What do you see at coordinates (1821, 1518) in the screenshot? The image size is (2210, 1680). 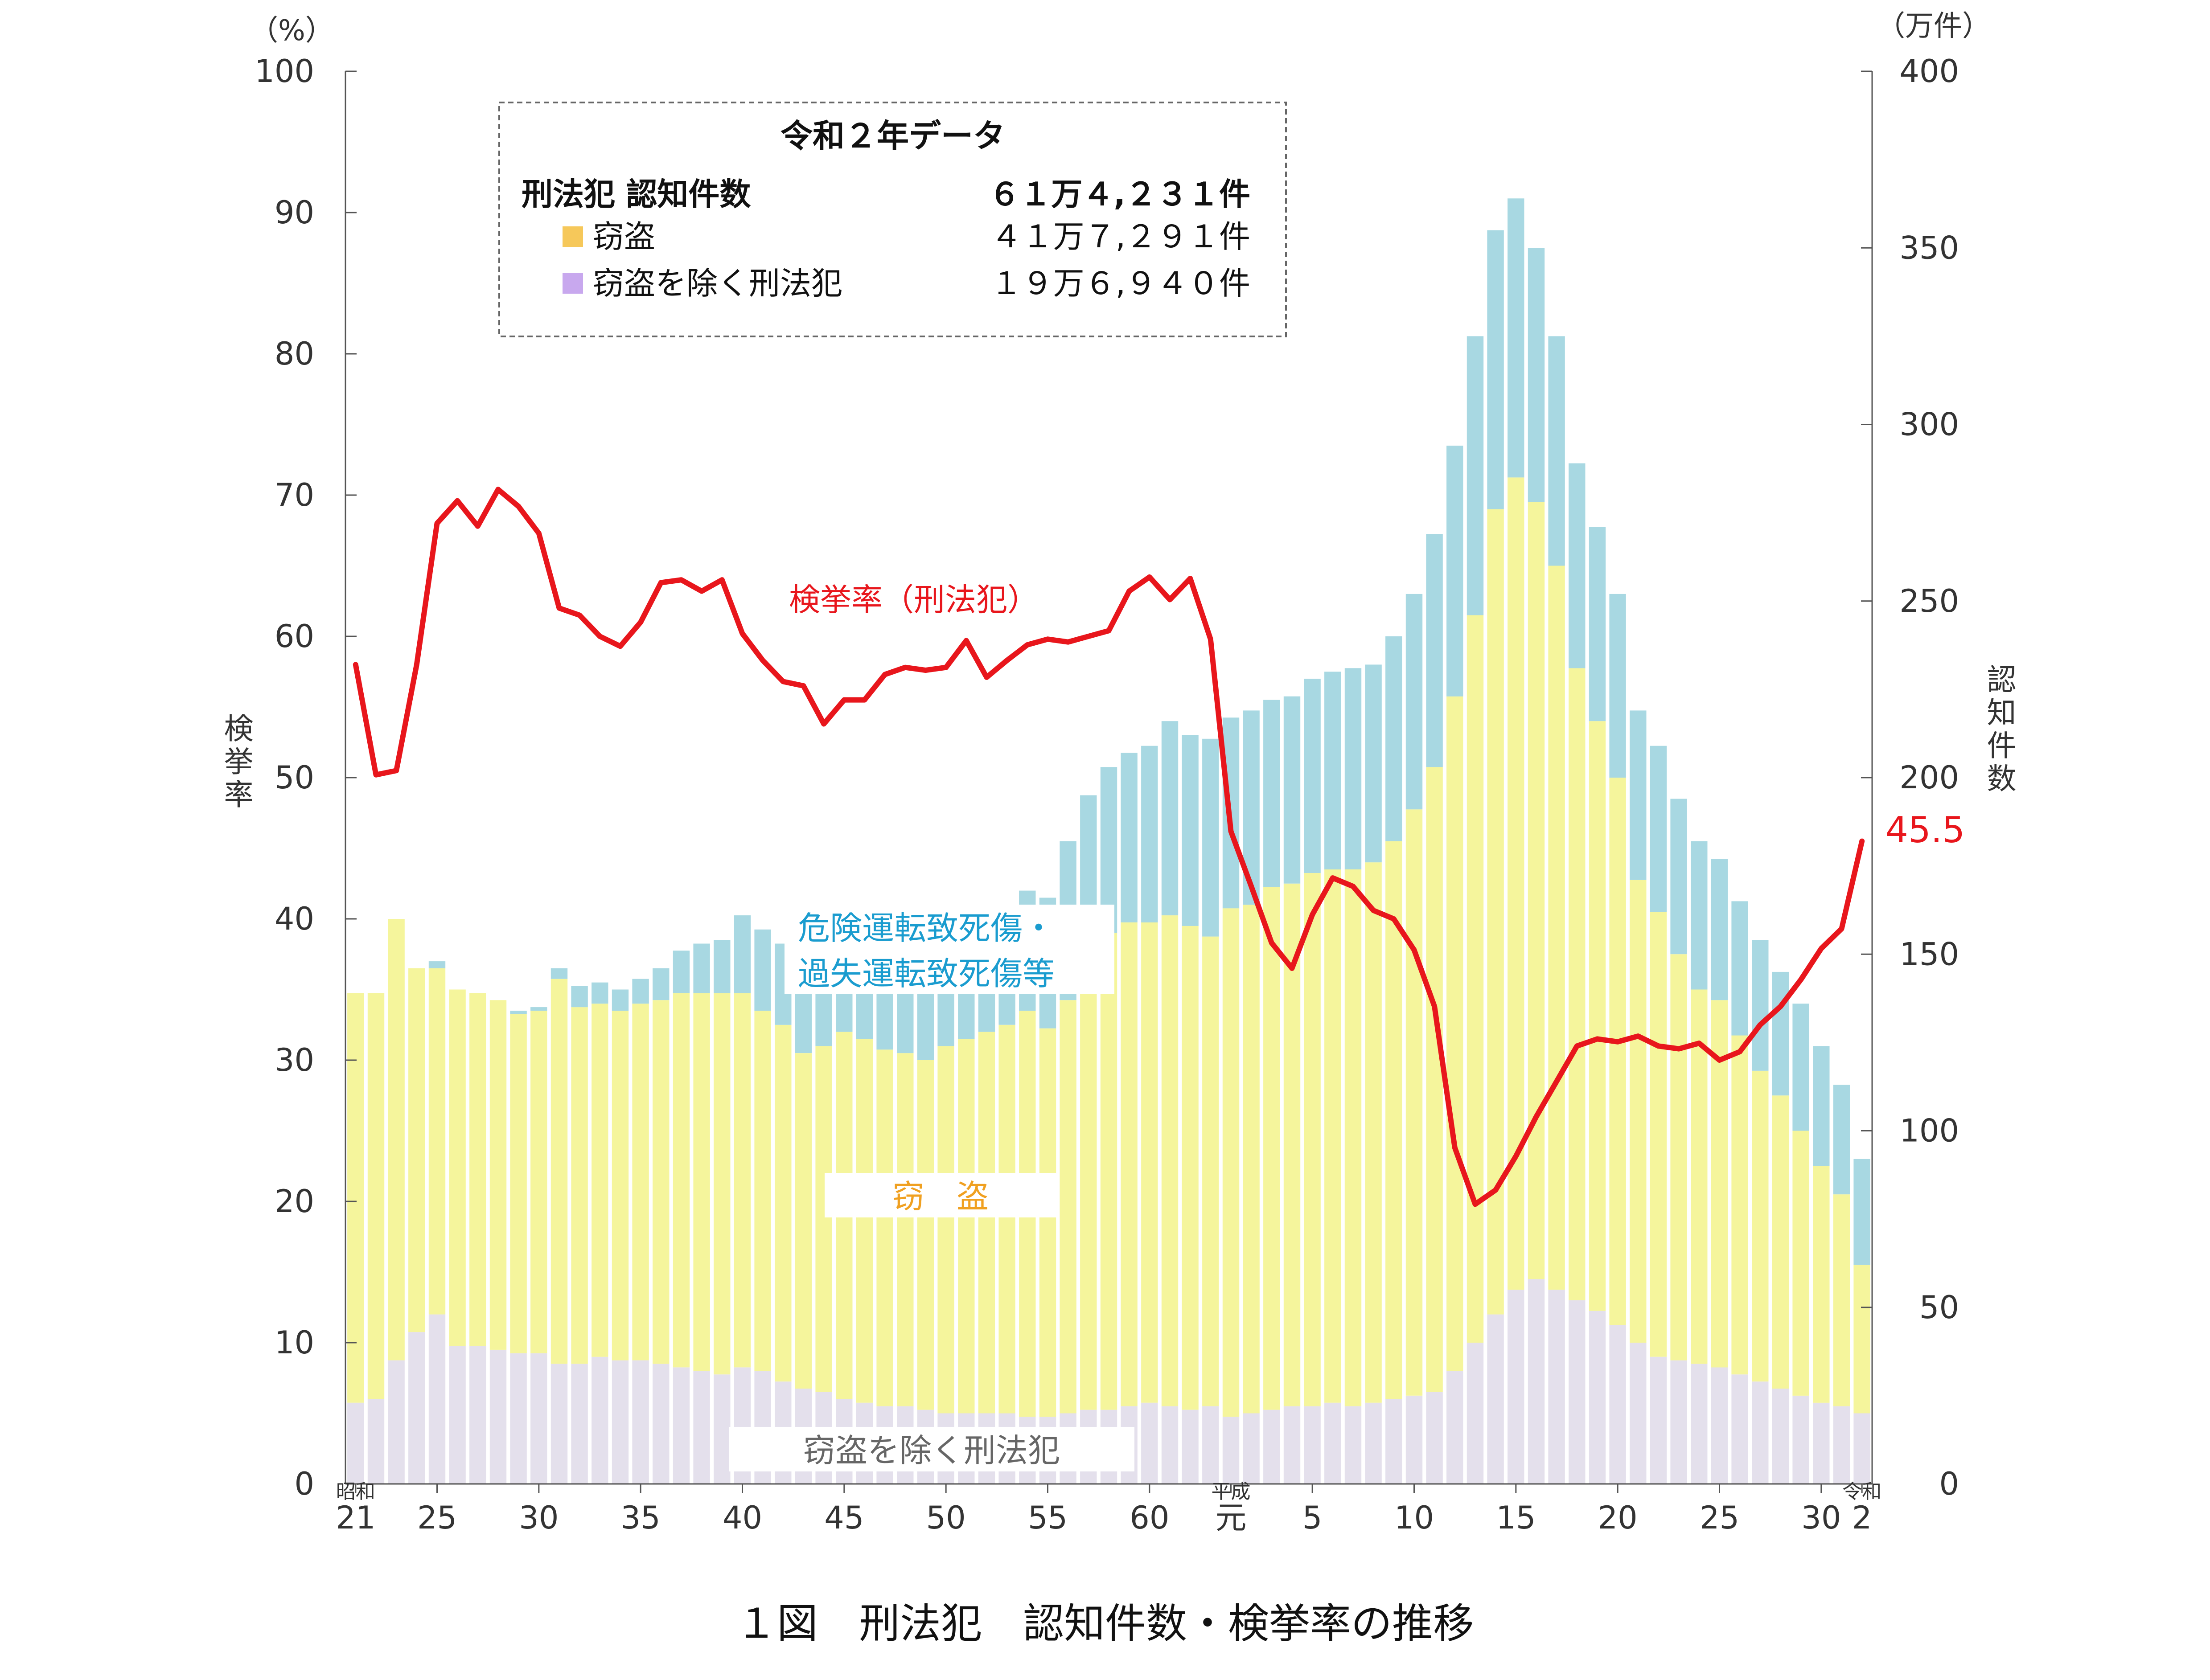 I see `x-tick-label: 30` at bounding box center [1821, 1518].